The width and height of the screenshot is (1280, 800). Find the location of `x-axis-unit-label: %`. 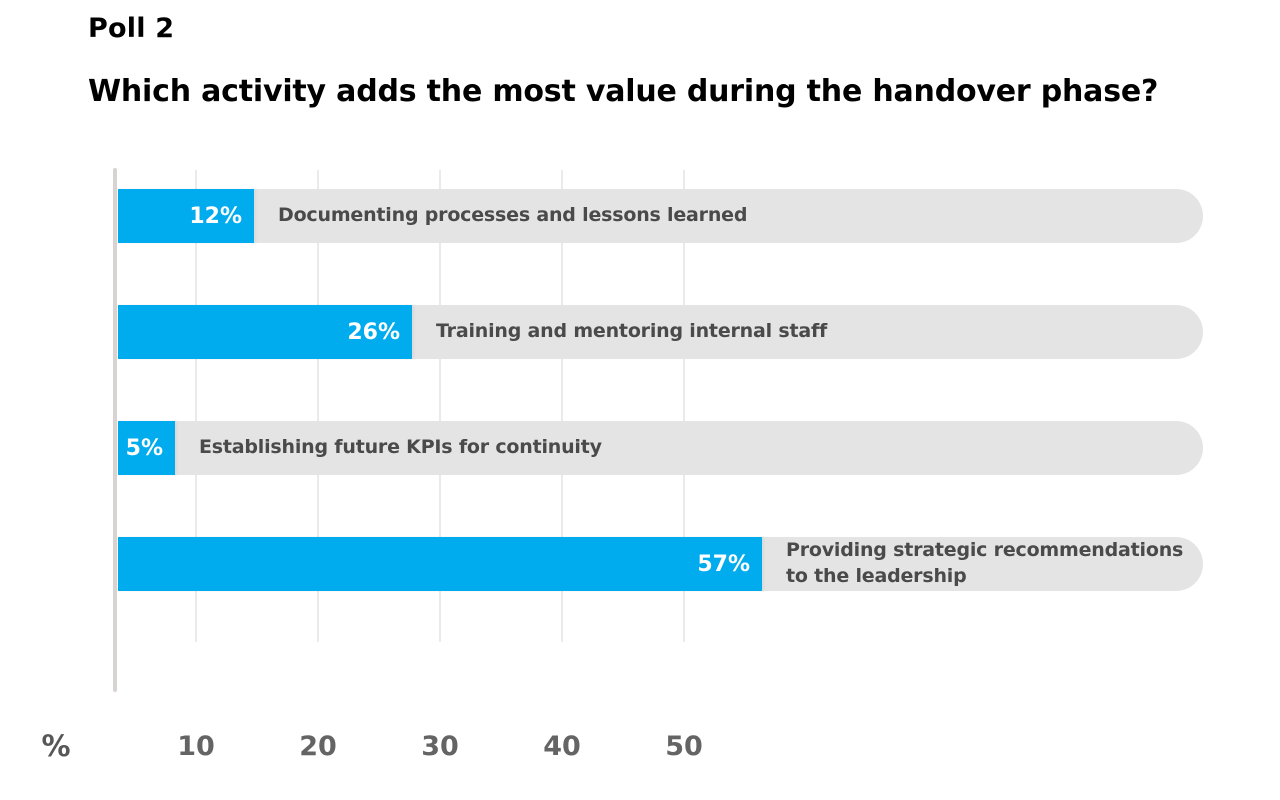

x-axis-unit-label: % is located at coordinates (56, 746).